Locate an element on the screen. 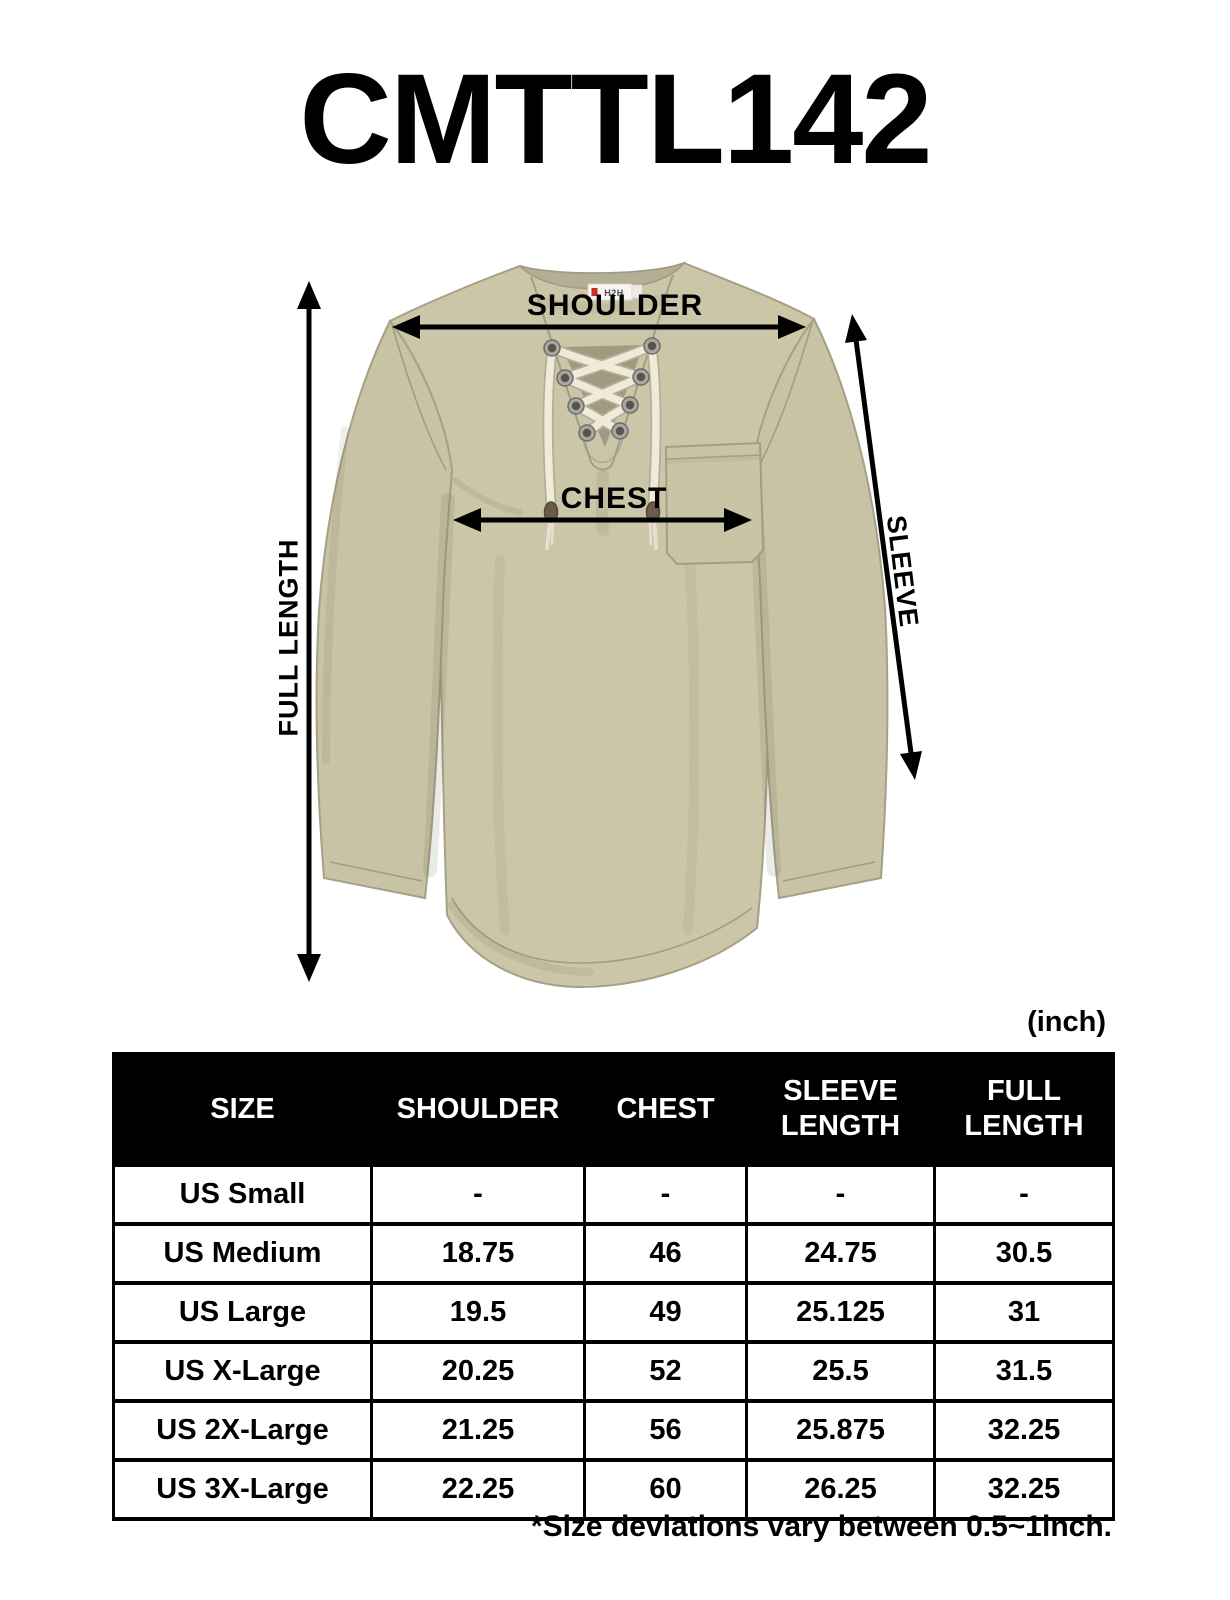  column-header-chest: CHEST is located at coordinates (665, 1109).